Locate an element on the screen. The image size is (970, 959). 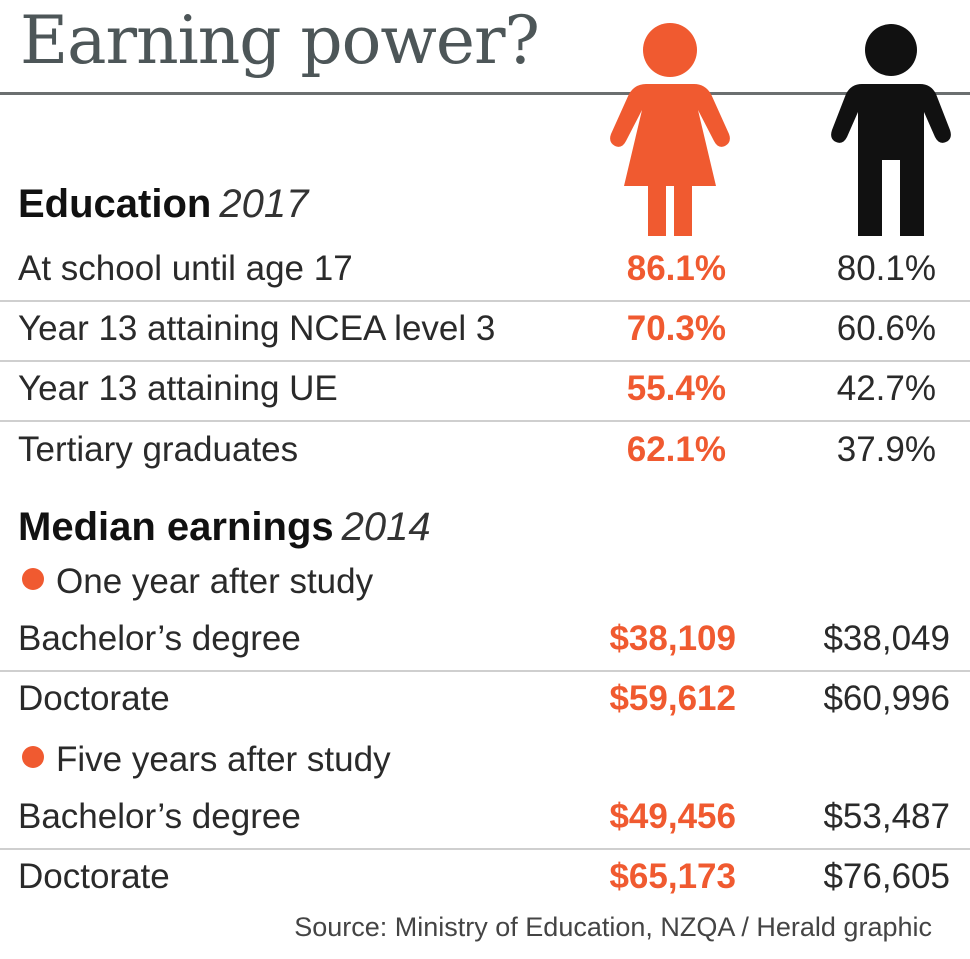
earnings-heading: Median earnings 2014 is located at coordinates (224, 527).